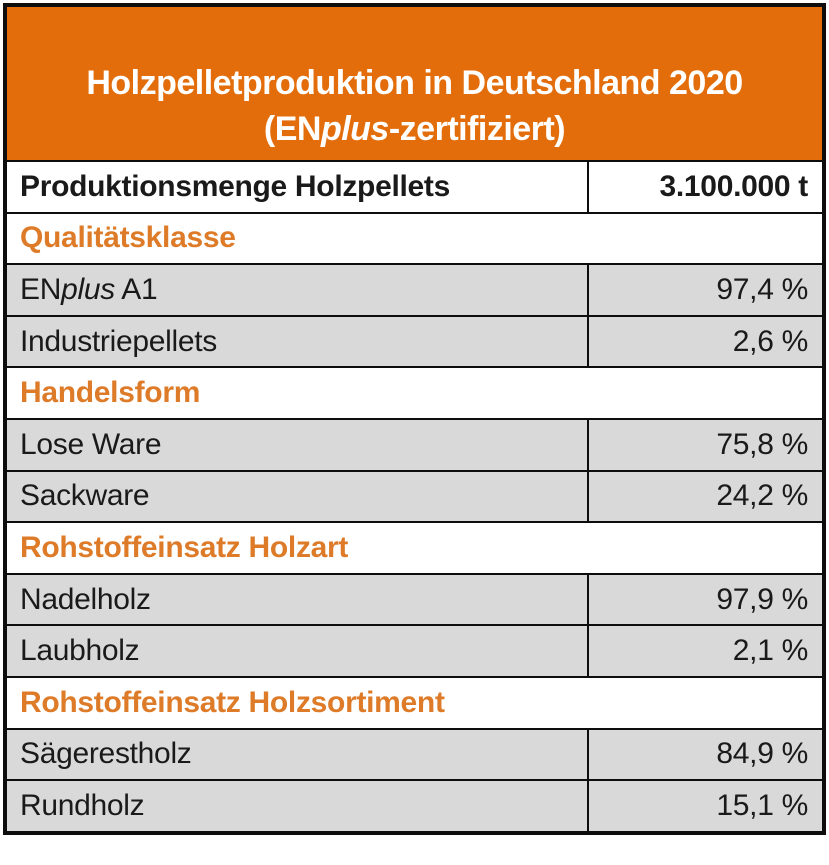  Describe the element at coordinates (414, 237) in the screenshot. I see `section-heading-row-qualitaetsklasse: Qualitätsklasse` at that location.